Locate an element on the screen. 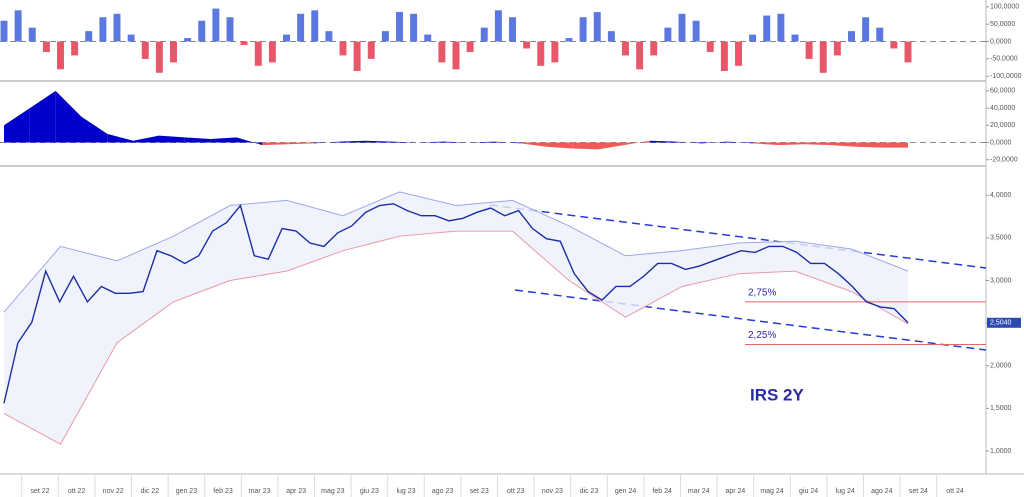 The height and width of the screenshot is (497, 1024). x-tick-label: dic 23 is located at coordinates (589, 491).